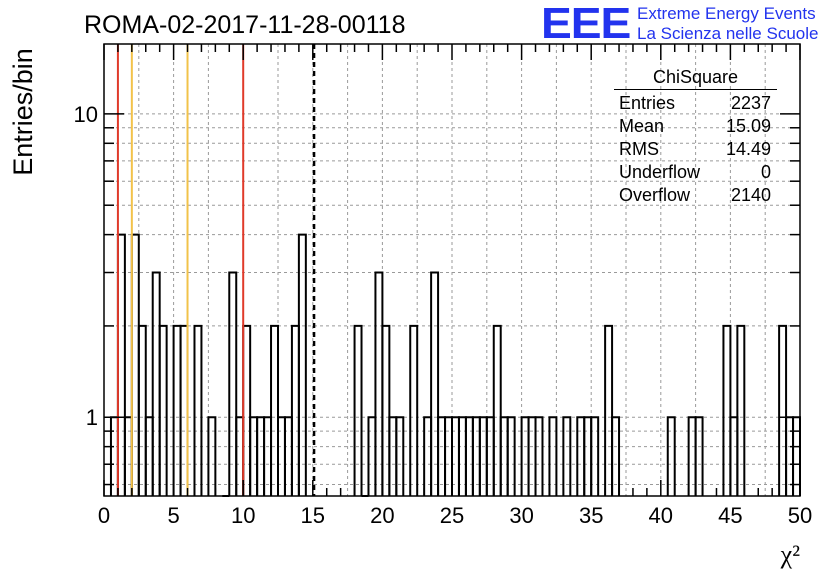 This screenshot has width=836, height=572. What do you see at coordinates (748, 149) in the screenshot?
I see `stats-value: 14.49` at bounding box center [748, 149].